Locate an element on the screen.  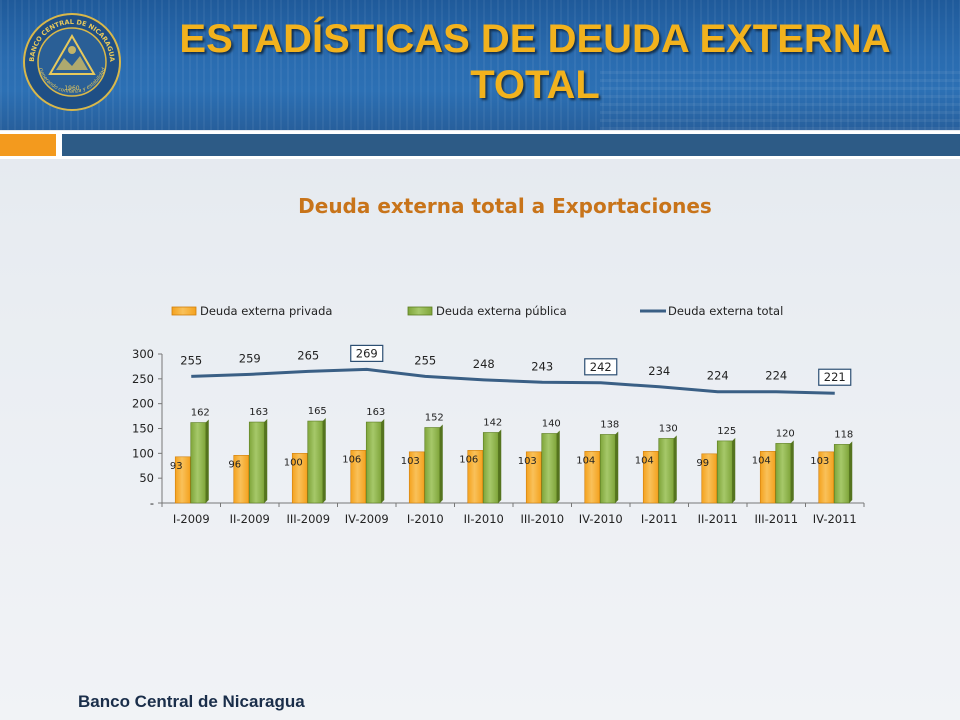
page-title: ESTADÍSTICAS DE DEUDA EXTERNA TOTAL is located at coordinates (535, 62).